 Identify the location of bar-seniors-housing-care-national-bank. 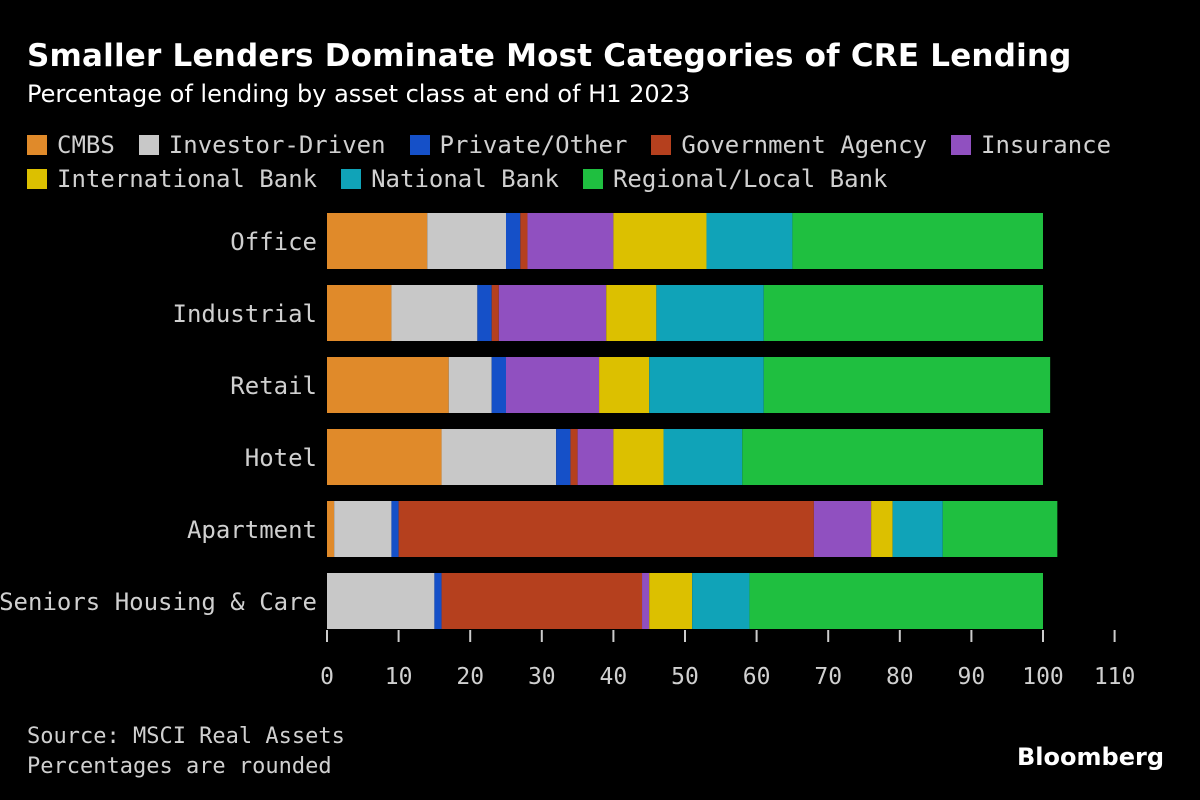
(721, 601).